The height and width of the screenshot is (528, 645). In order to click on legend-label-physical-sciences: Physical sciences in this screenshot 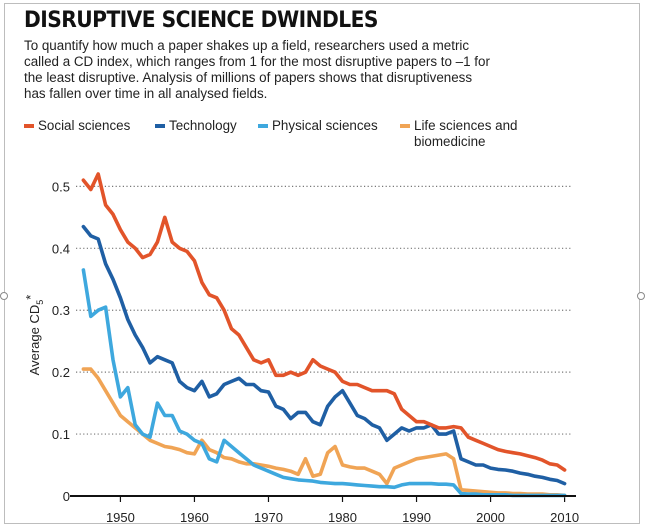, I will do `click(325, 125)`.